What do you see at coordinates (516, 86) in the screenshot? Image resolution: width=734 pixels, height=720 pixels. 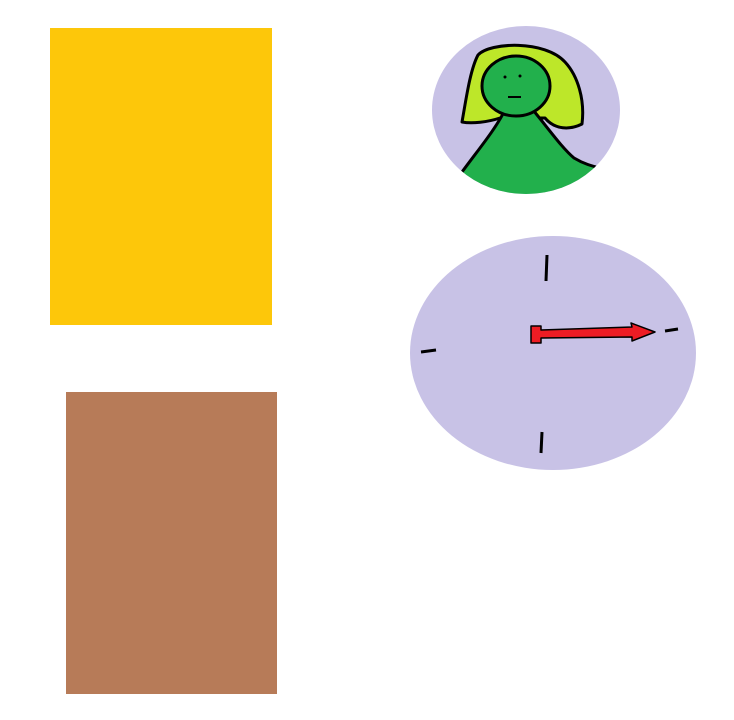 I see `avatar-face` at bounding box center [516, 86].